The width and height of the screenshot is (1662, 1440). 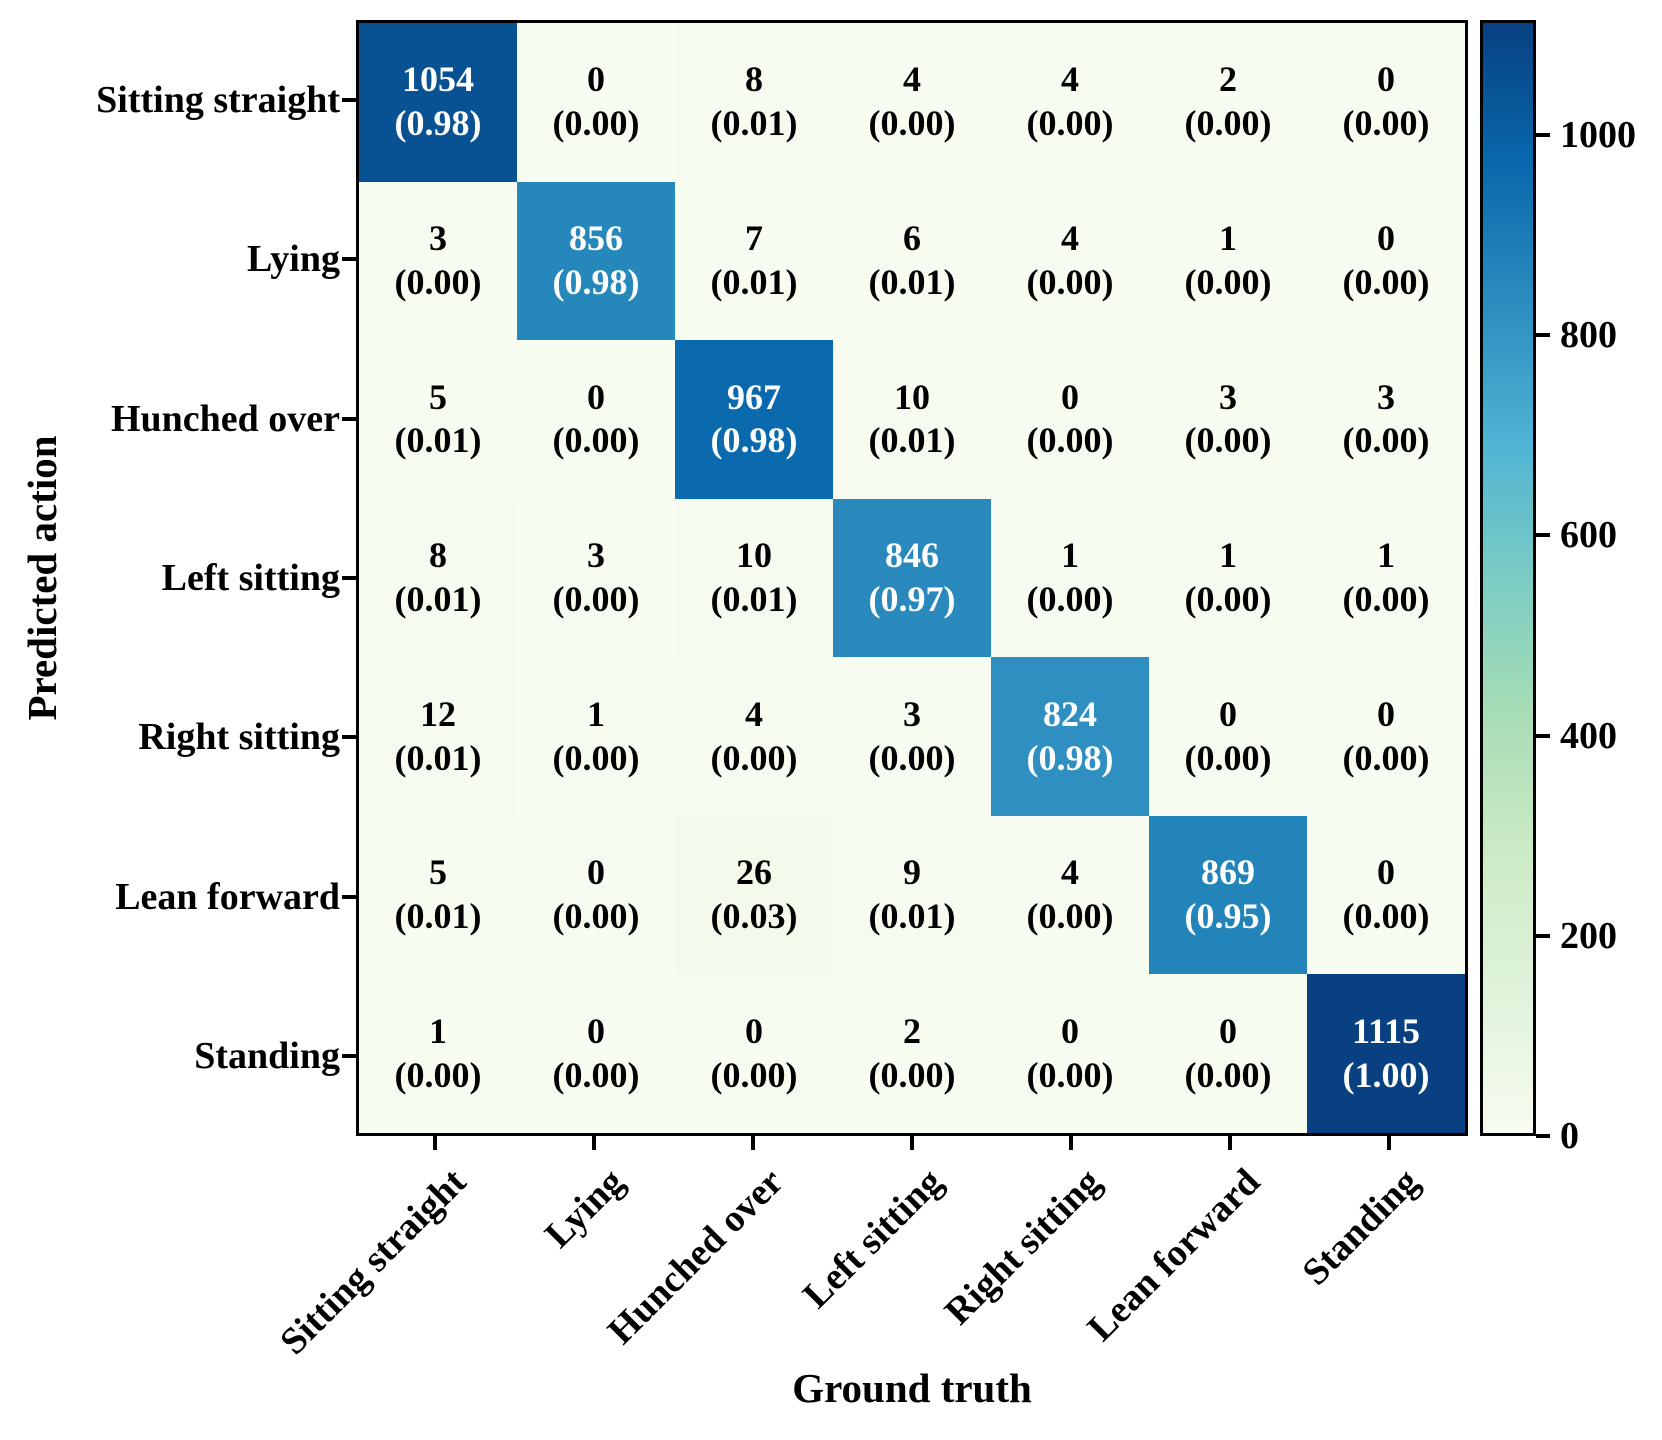 I want to click on colorbar-tick-label: 1000, so click(x=1598, y=135).